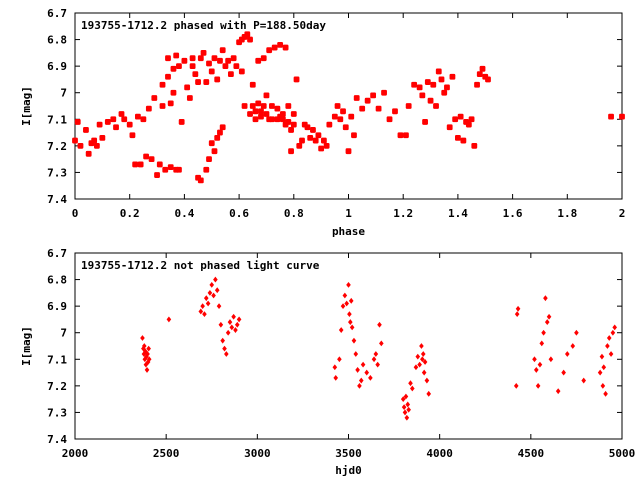 Image resolution: width=640 pixels, height=480 pixels. Describe the element at coordinates (57, 359) in the screenshot. I see `y-tick-label: 7.1` at that location.